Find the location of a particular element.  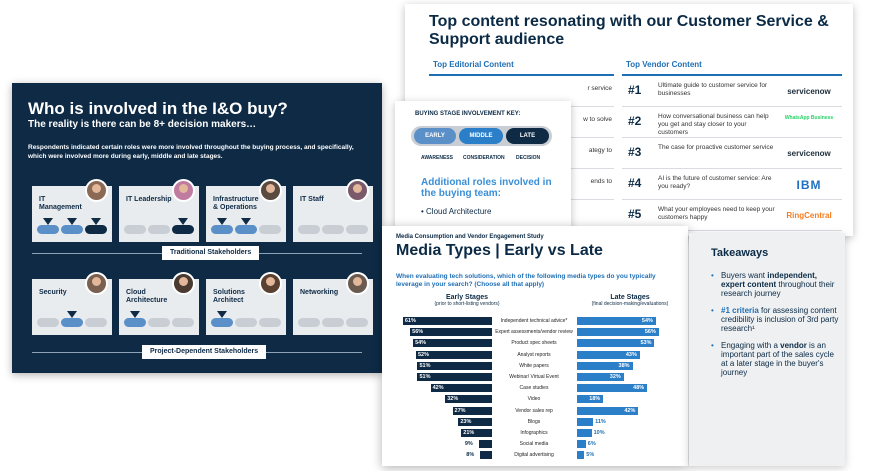

vendor-heading: Top Vendor Content is located at coordinates (664, 64).